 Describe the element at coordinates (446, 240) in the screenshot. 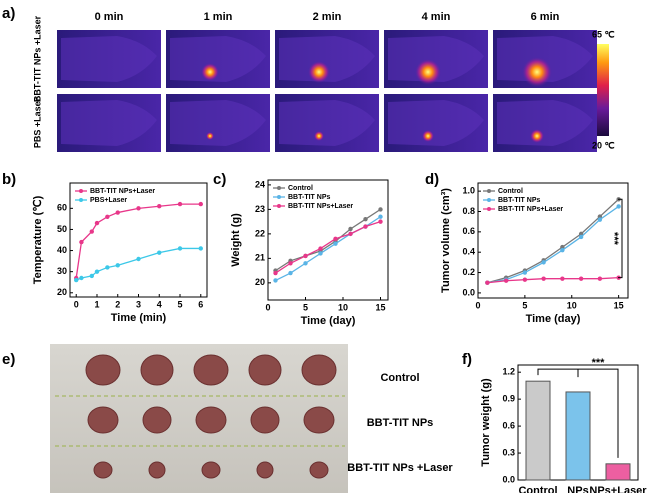

I see `y-axis-label: Tumor volume (cm³)` at that location.